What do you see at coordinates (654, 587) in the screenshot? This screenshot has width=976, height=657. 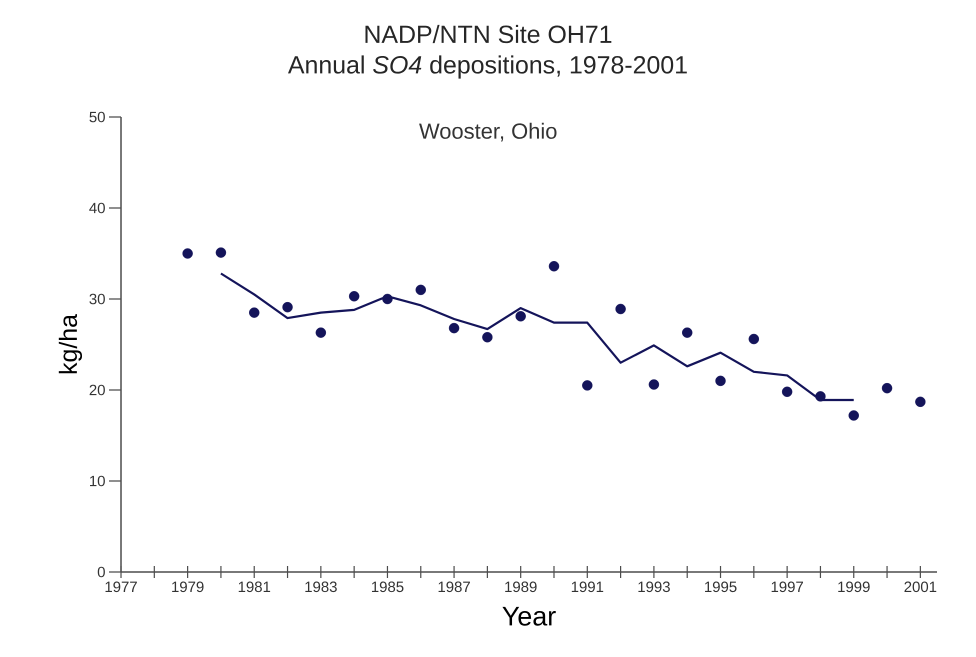 I see `x-tick-label: 1993` at bounding box center [654, 587].